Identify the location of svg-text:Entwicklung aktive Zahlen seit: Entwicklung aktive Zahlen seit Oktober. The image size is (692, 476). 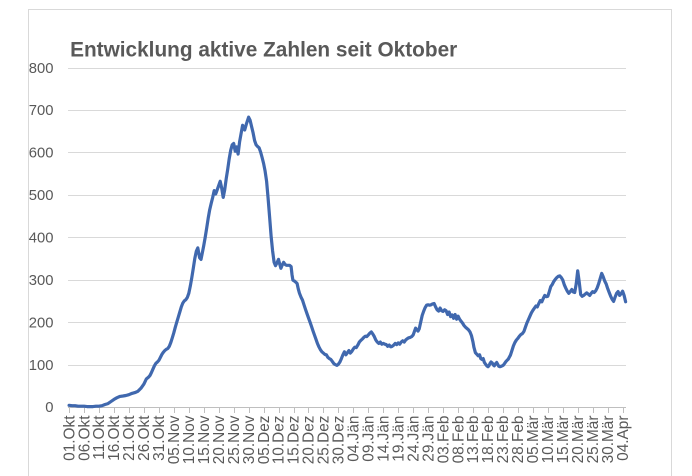
(263, 50).